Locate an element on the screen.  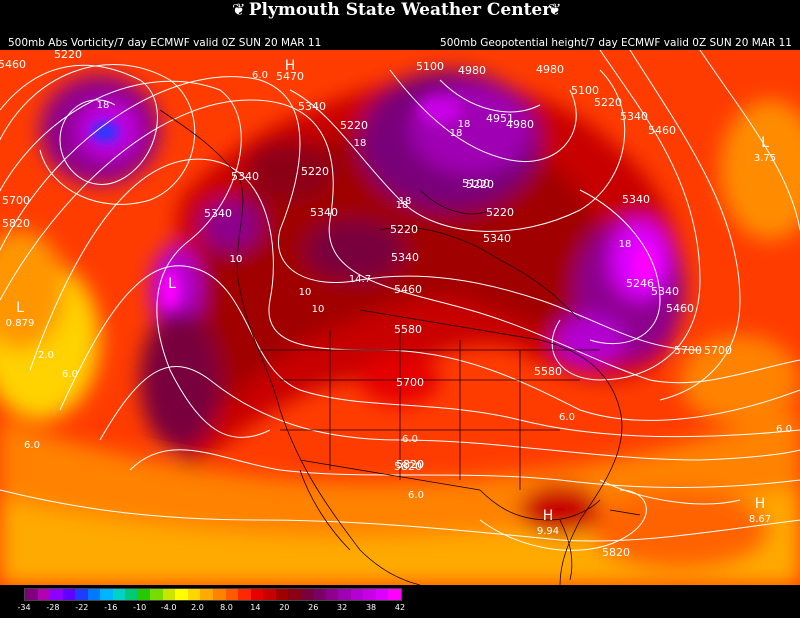
height-label: 5470 is located at coordinates (290, 76).